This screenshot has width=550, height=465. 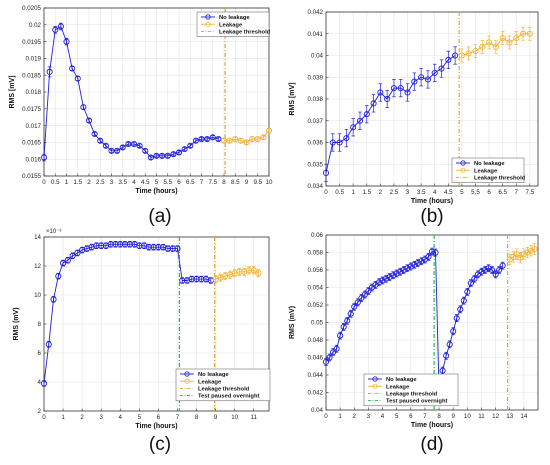 I want to click on y-tick-label: 0.041, so click(x=316, y=34).